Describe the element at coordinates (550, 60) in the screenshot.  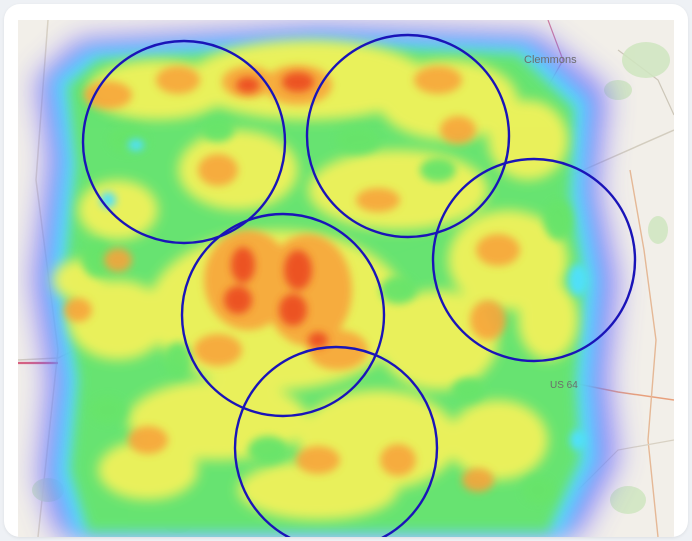
I see `map-label-city: Clemmons` at that location.